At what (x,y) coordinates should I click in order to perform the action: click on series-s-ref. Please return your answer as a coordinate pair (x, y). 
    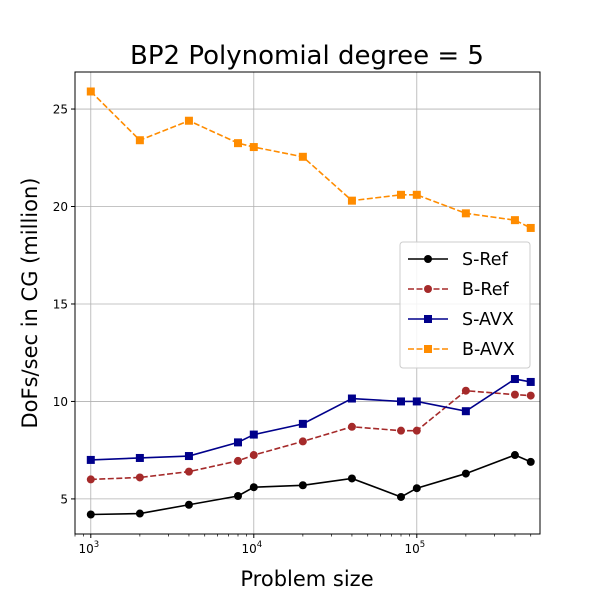
    Looking at the image, I should click on (310, 485).